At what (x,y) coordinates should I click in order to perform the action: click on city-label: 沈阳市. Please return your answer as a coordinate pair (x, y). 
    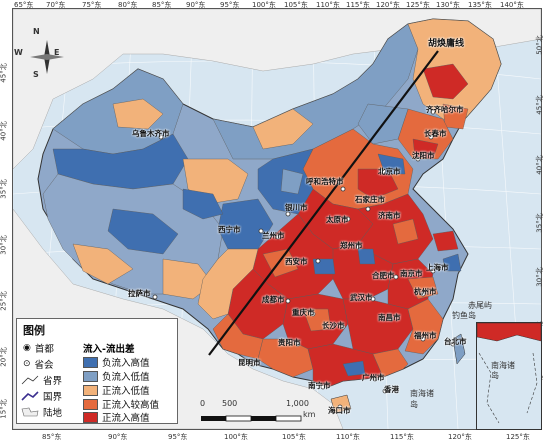
    Looking at the image, I should click on (423, 155).